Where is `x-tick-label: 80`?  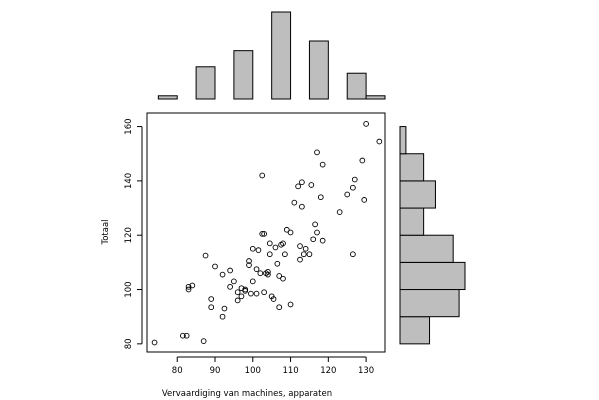 x-tick-label: 80 is located at coordinates (177, 371).